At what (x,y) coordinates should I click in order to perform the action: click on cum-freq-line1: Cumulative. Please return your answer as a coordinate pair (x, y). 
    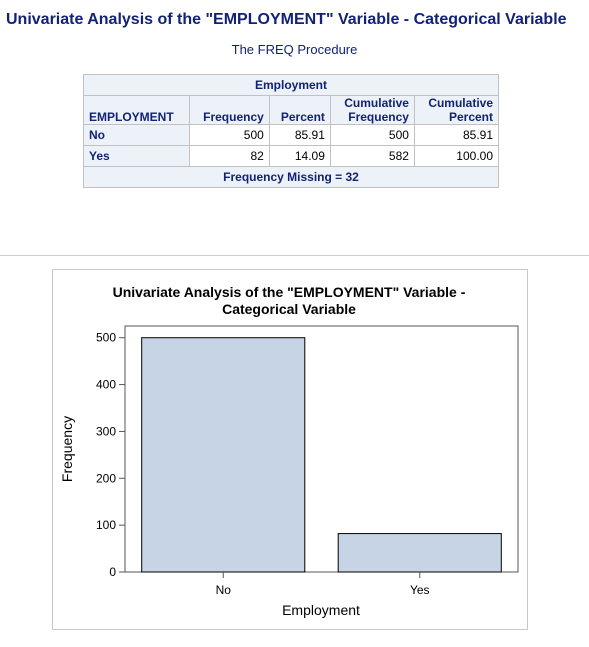
    Looking at the image, I should click on (376, 103).